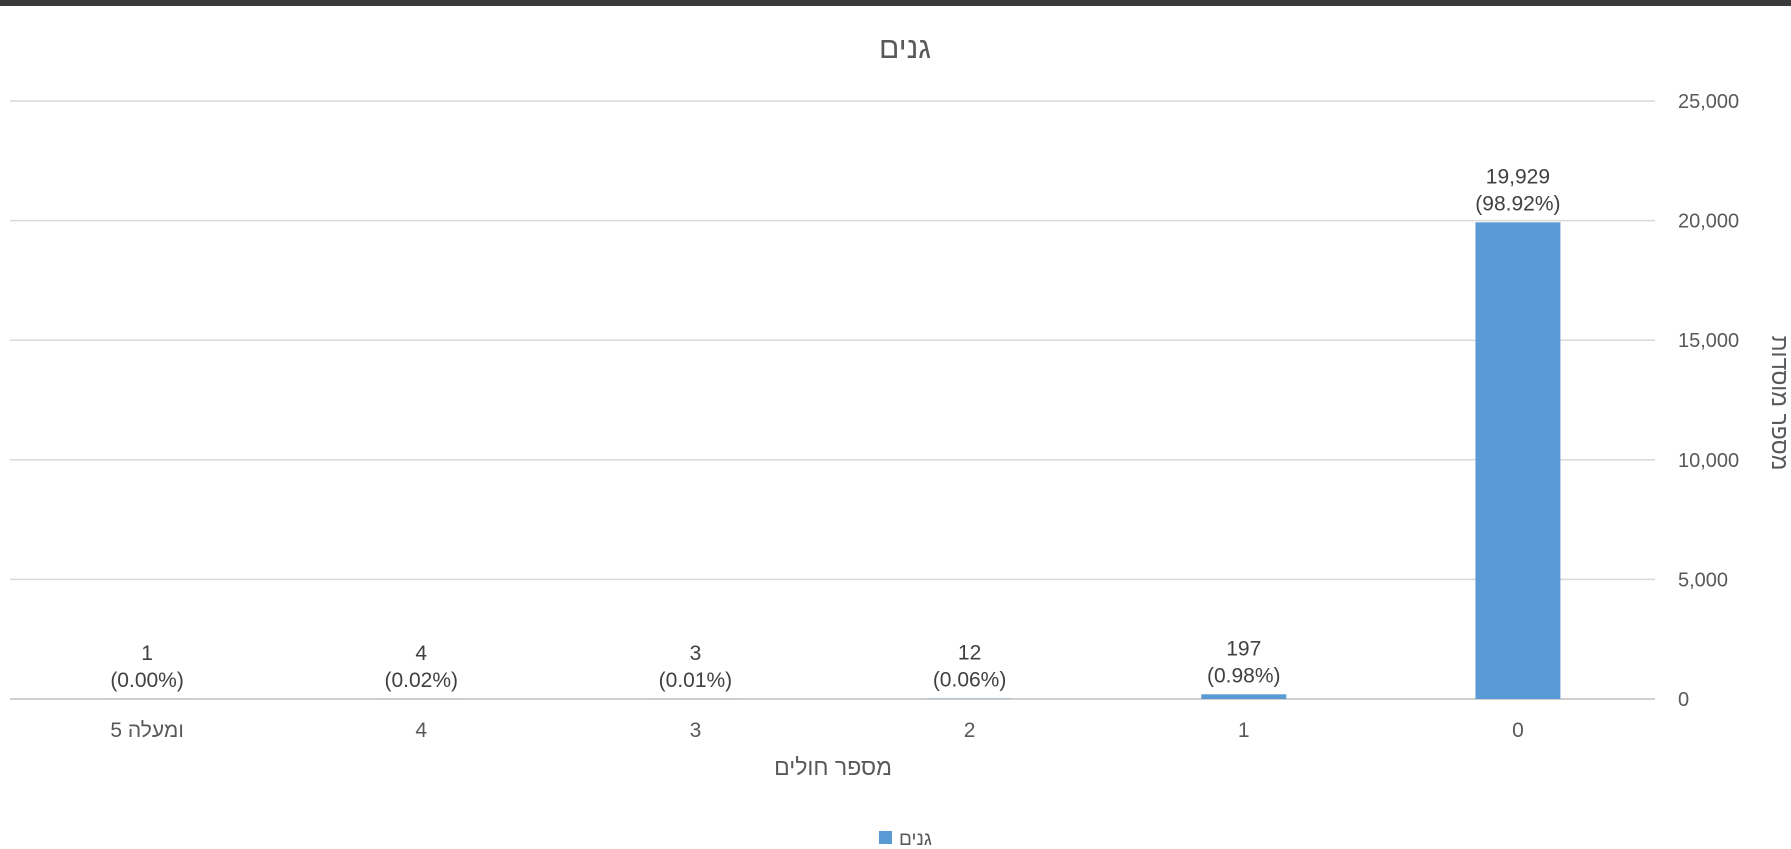 The width and height of the screenshot is (1791, 849). Describe the element at coordinates (1708, 341) in the screenshot. I see `y-tick-label: 15,000` at that location.